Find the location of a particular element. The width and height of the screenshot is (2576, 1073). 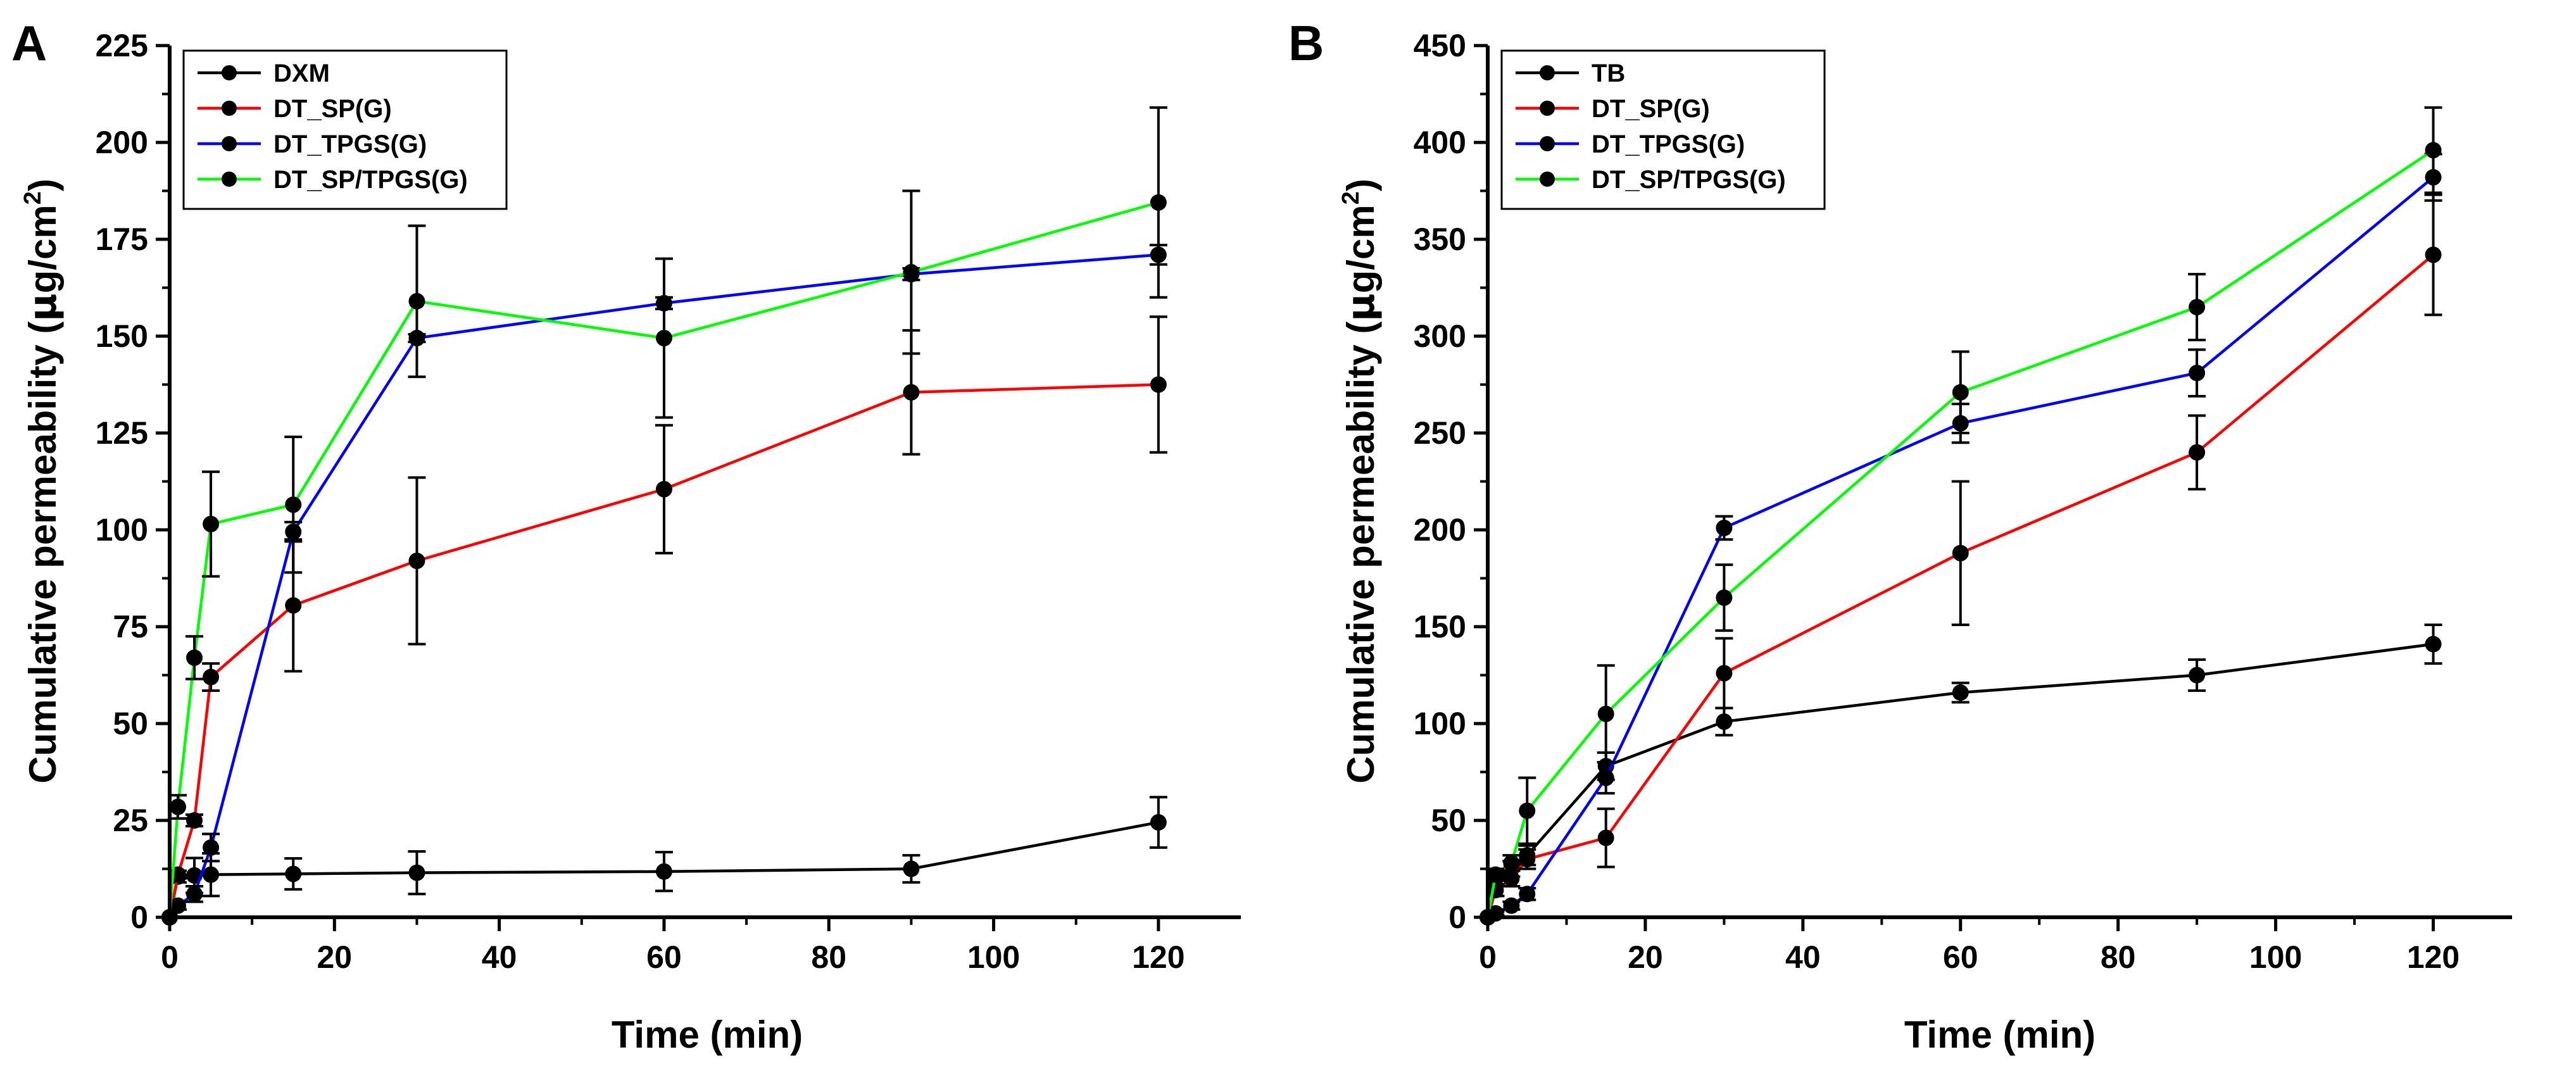

legend-box-a is located at coordinates (345, 129).